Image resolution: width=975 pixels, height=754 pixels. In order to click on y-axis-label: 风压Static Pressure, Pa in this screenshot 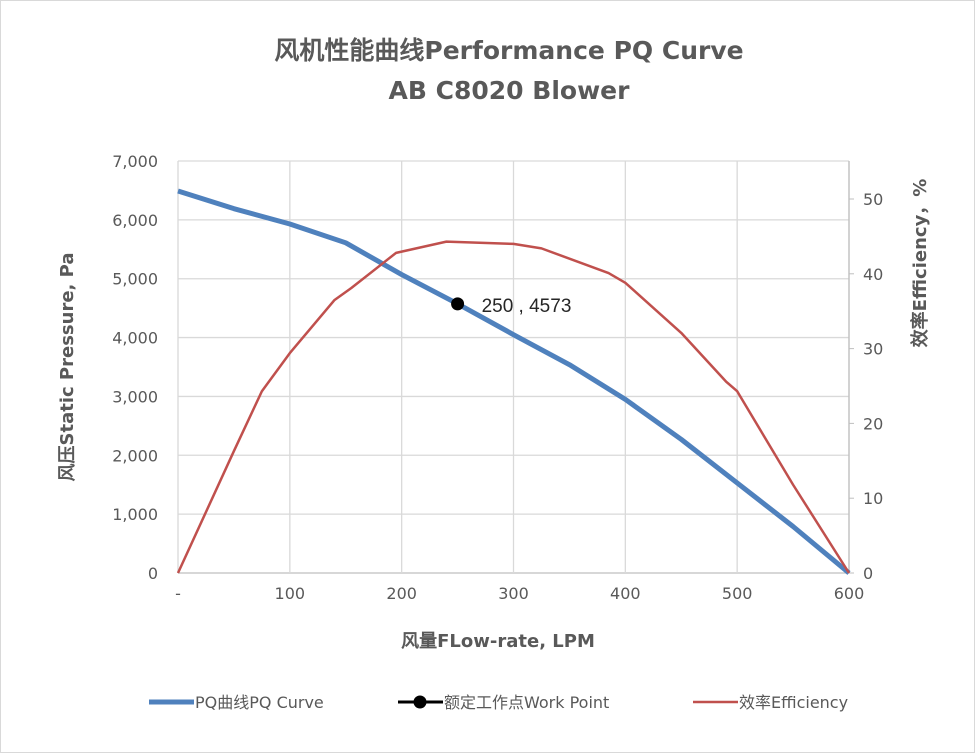, I will do `click(67, 367)`.